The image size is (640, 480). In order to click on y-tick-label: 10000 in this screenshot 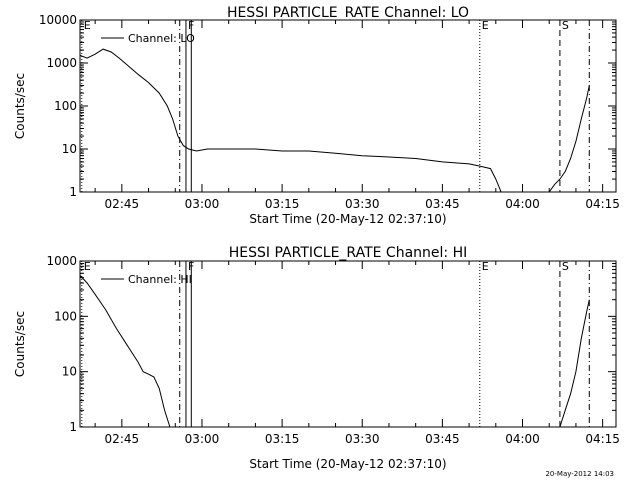, I will do `click(58, 20)`.